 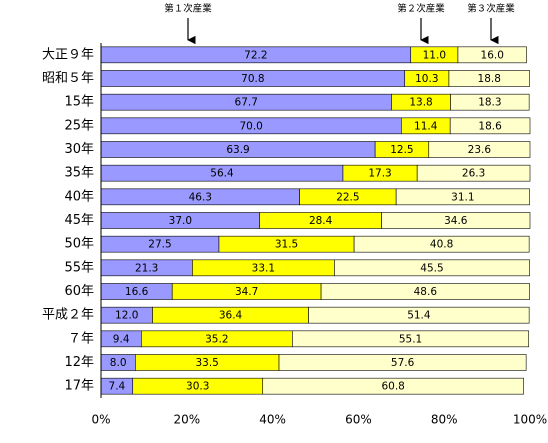 I want to click on category-label: 40年, so click(x=79, y=196).